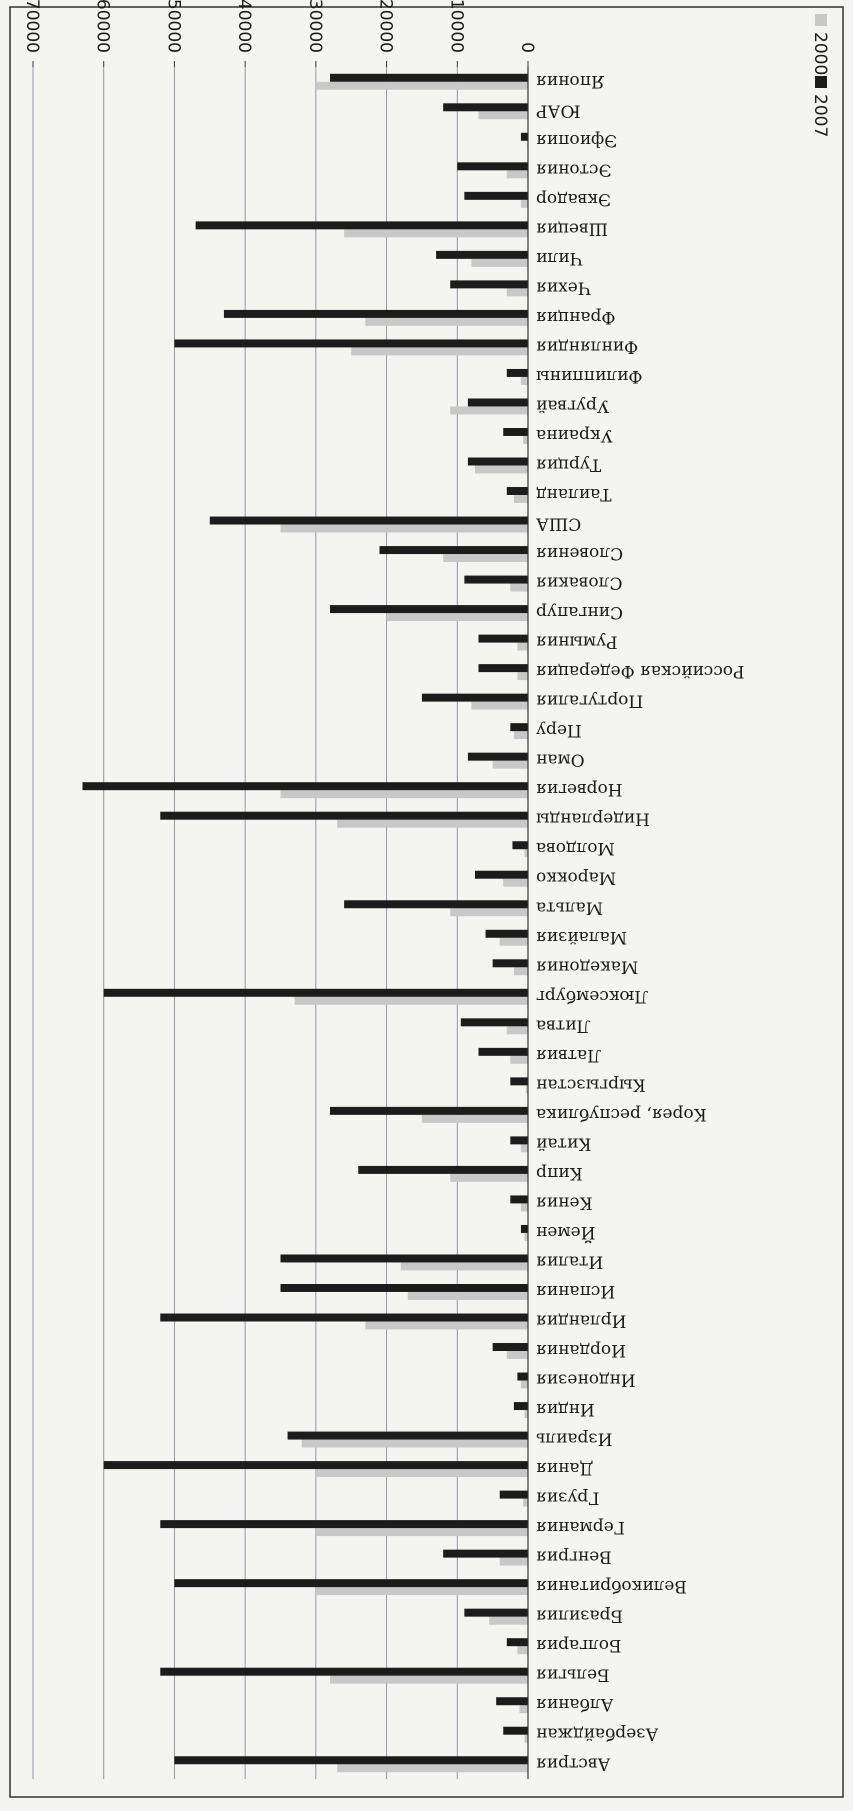 The image size is (853, 1811). What do you see at coordinates (574, 435) in the screenshot?
I see `category-label: Украина` at bounding box center [574, 435].